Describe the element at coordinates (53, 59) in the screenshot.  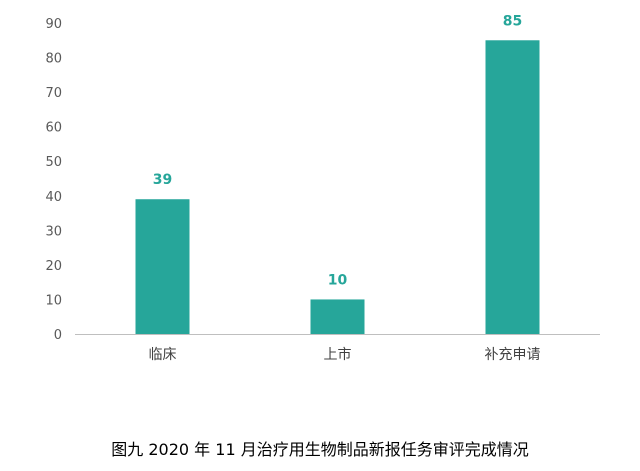
I see `y-tick-label: 80` at that location.